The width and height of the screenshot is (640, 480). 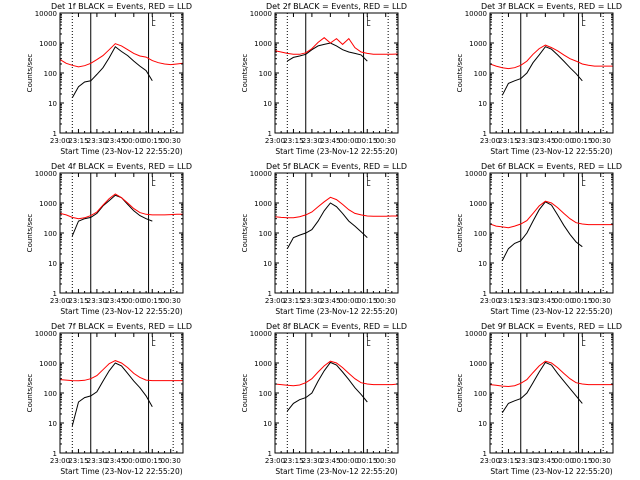 I want to click on panel-title: Det 8f BLACK = Events, RED = LLD, so click(x=336, y=326).